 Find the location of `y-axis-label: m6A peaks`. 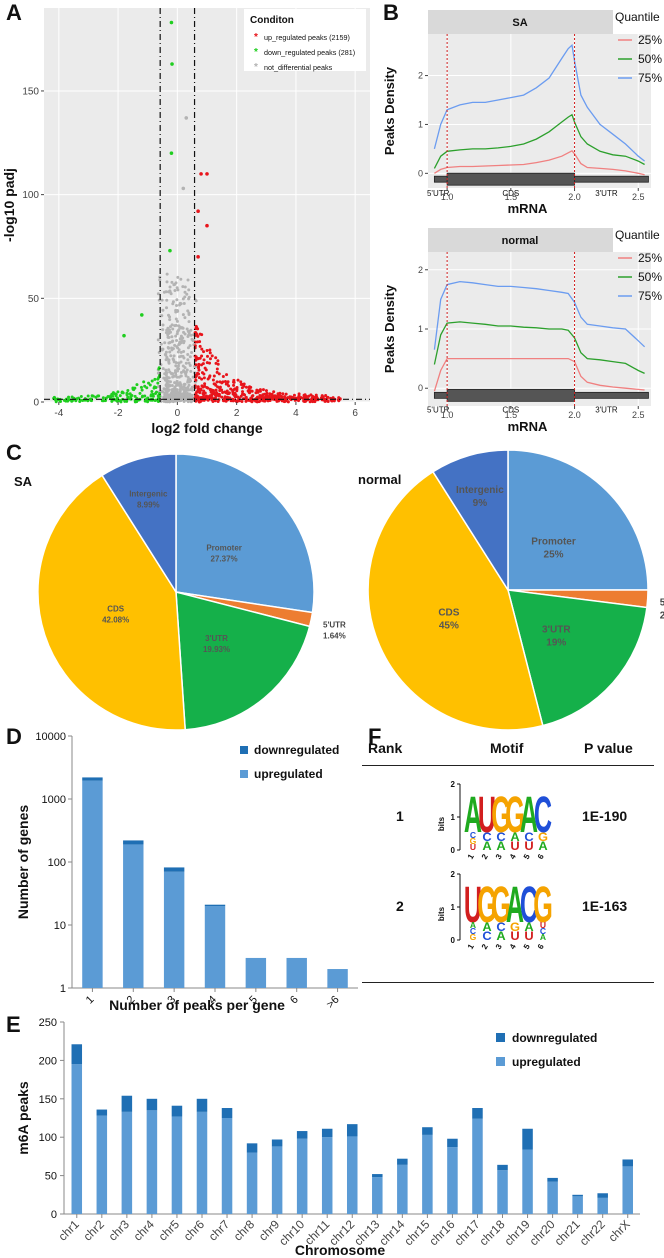

y-axis-label: m6A peaks is located at coordinates (23, 1118).